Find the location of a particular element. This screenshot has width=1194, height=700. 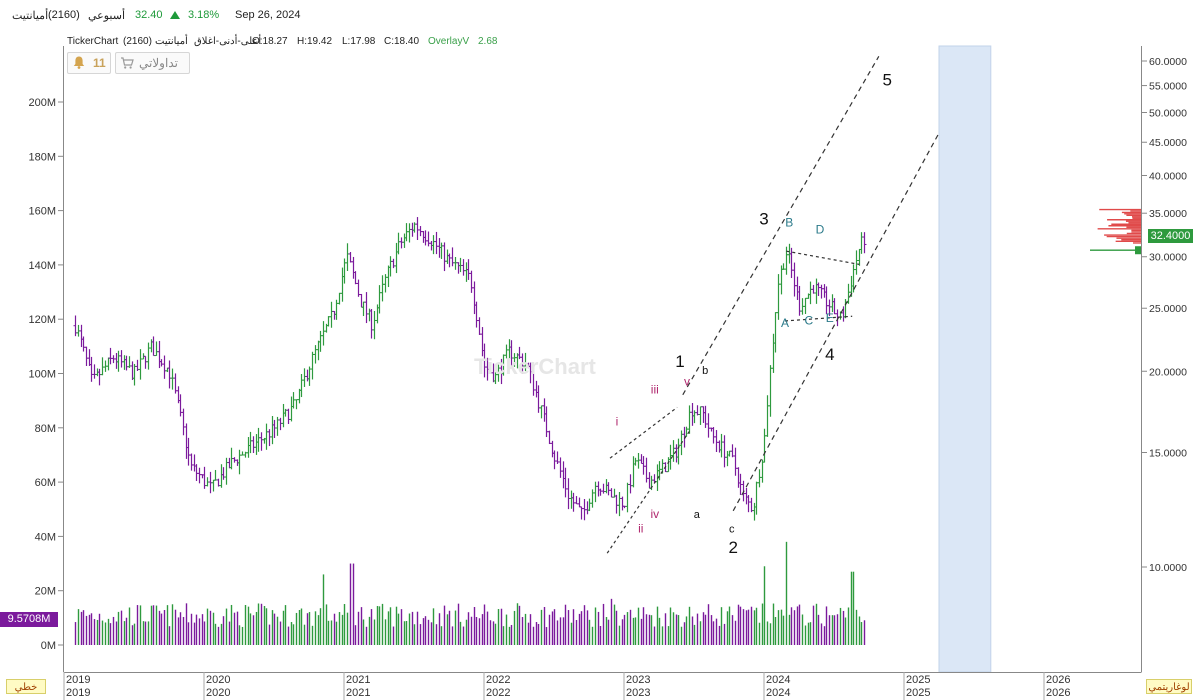

chart-symbol-code: (2160) is located at coordinates (137, 41).